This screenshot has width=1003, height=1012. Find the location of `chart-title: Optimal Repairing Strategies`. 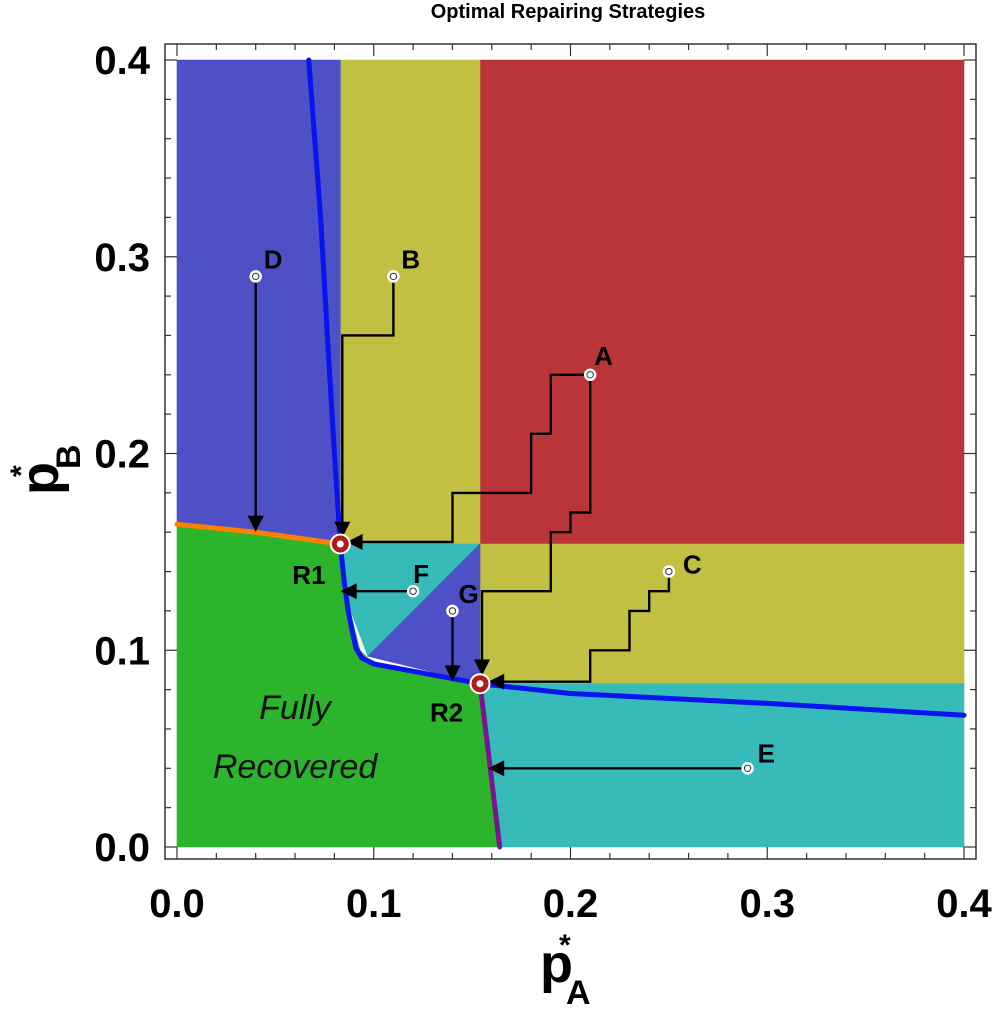

chart-title: Optimal Repairing Strategies is located at coordinates (568, 12).